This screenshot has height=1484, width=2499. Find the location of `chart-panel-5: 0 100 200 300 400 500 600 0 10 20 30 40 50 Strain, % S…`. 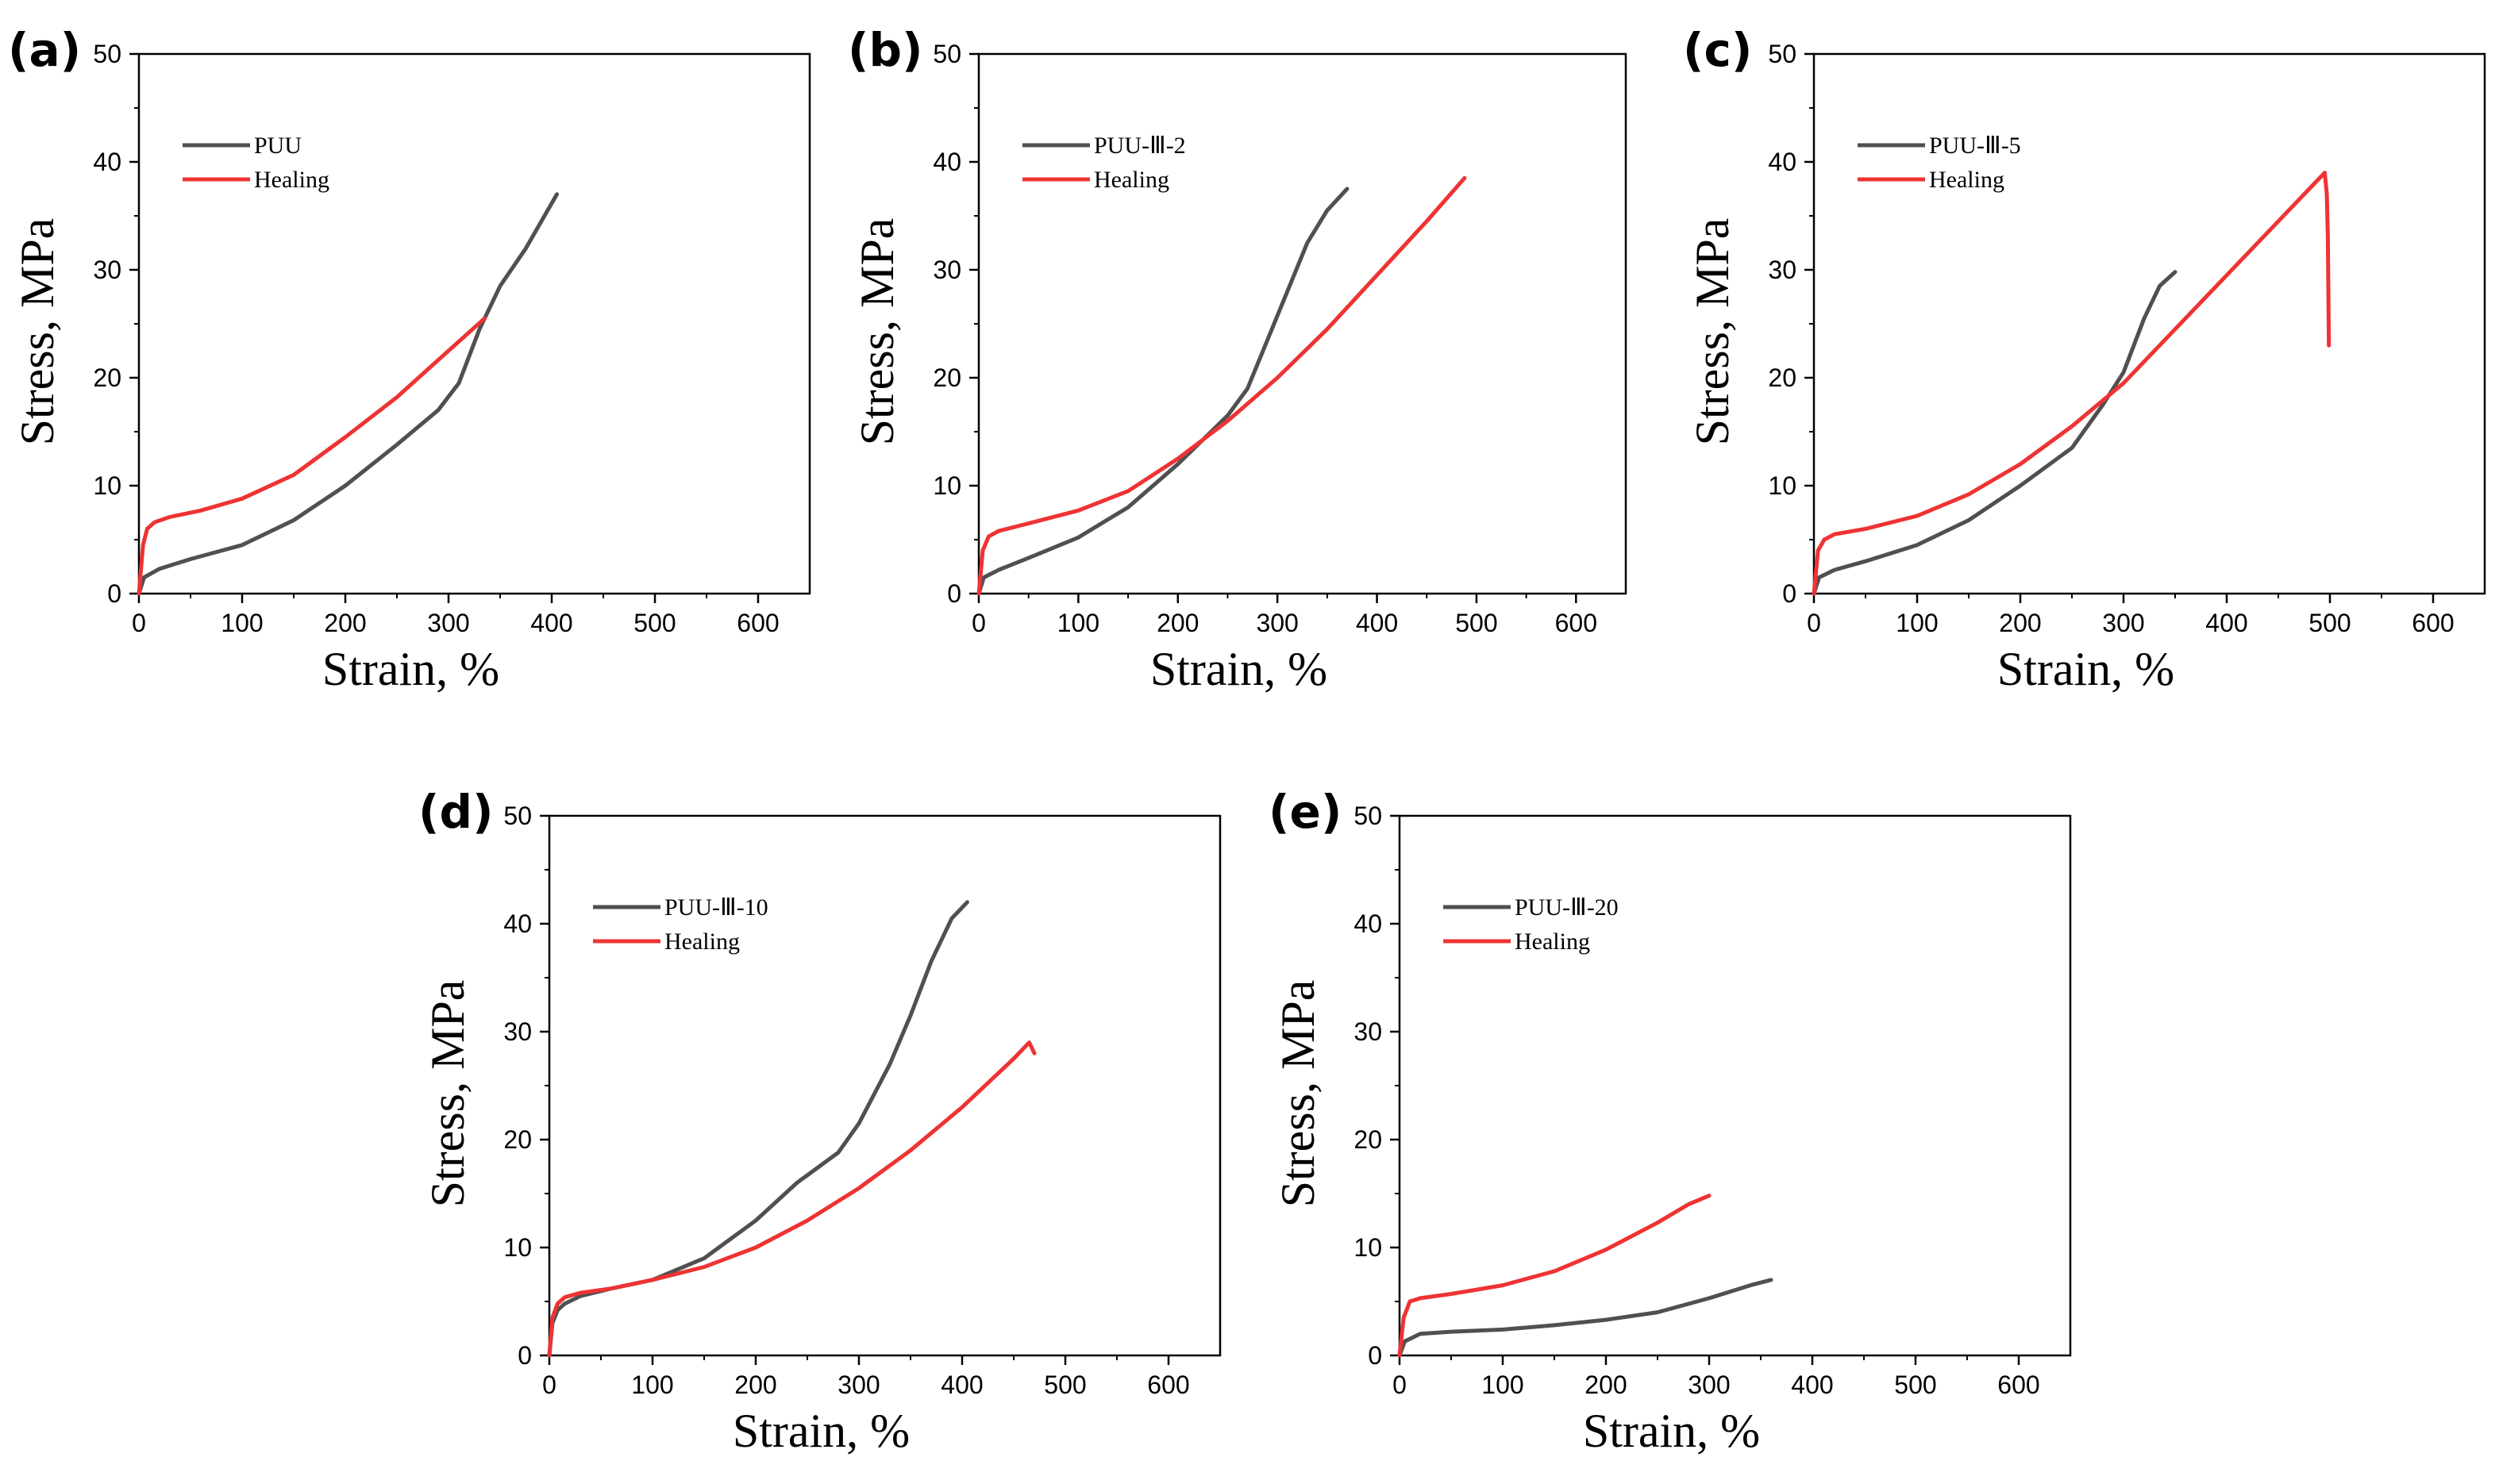

chart-panel-5: 0 100 200 300 400 500 600 0 10 20 30 40 50 Strain, % S… is located at coordinates (1671, 1121).